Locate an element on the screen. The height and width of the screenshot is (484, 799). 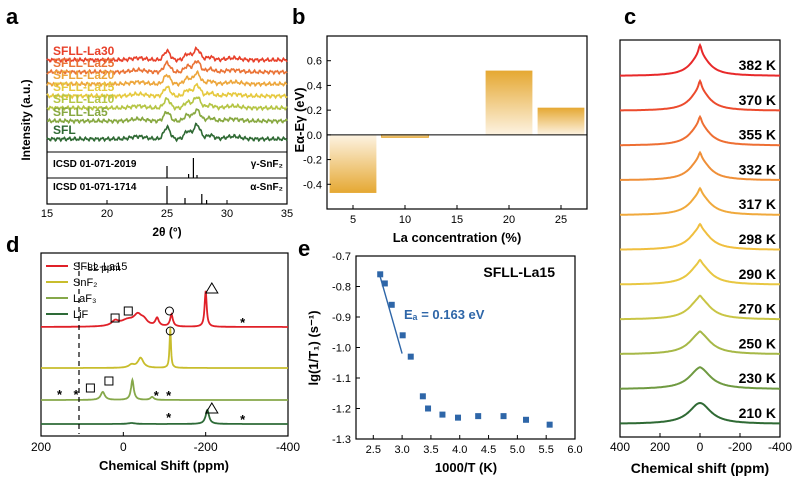
relax-ytick-label-2: -0.9 is located at coordinates (341, 318).